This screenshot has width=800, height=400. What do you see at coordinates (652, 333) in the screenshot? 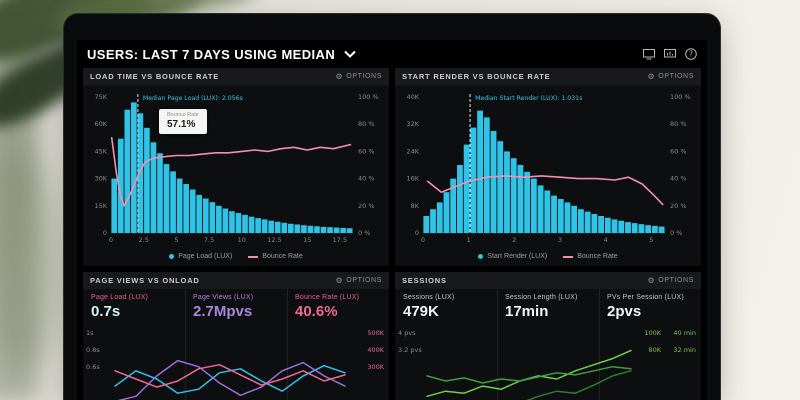
I see `svg-text: 100K` at bounding box center [652, 333].